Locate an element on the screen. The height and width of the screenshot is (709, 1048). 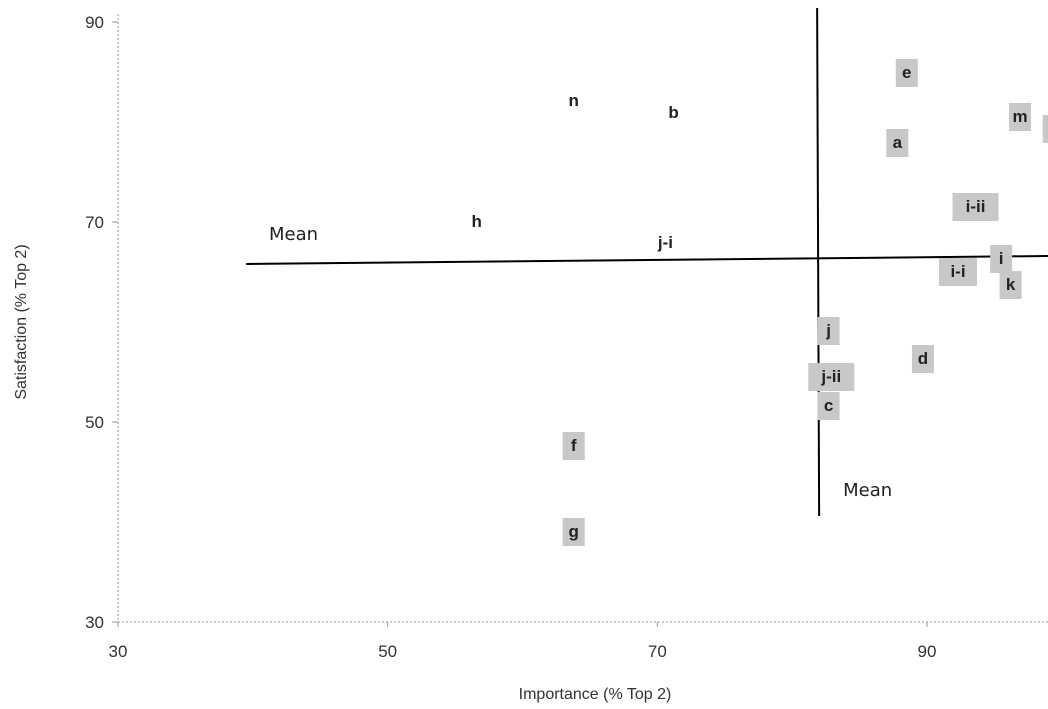
data-point: j-i is located at coordinates (665, 242).